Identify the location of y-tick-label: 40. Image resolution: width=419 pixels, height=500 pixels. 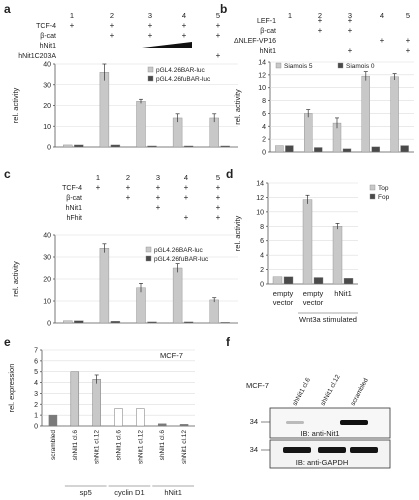
(47, 236).